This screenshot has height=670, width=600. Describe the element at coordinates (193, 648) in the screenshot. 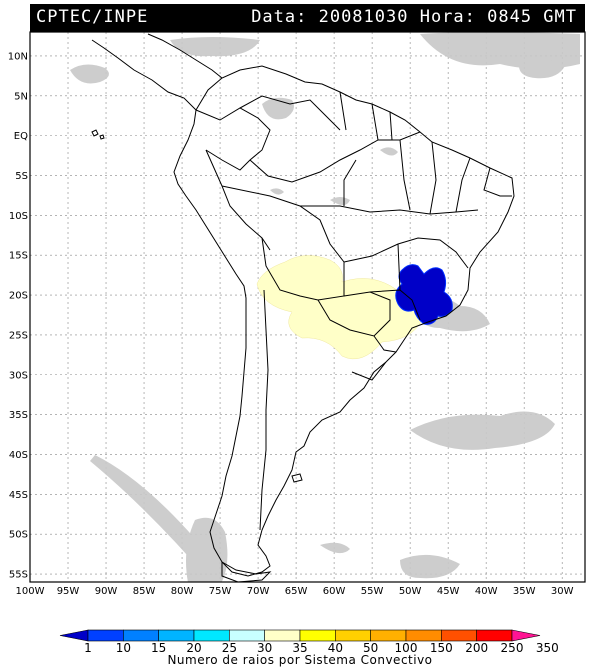

I see `legend-tick-label: 20` at that location.